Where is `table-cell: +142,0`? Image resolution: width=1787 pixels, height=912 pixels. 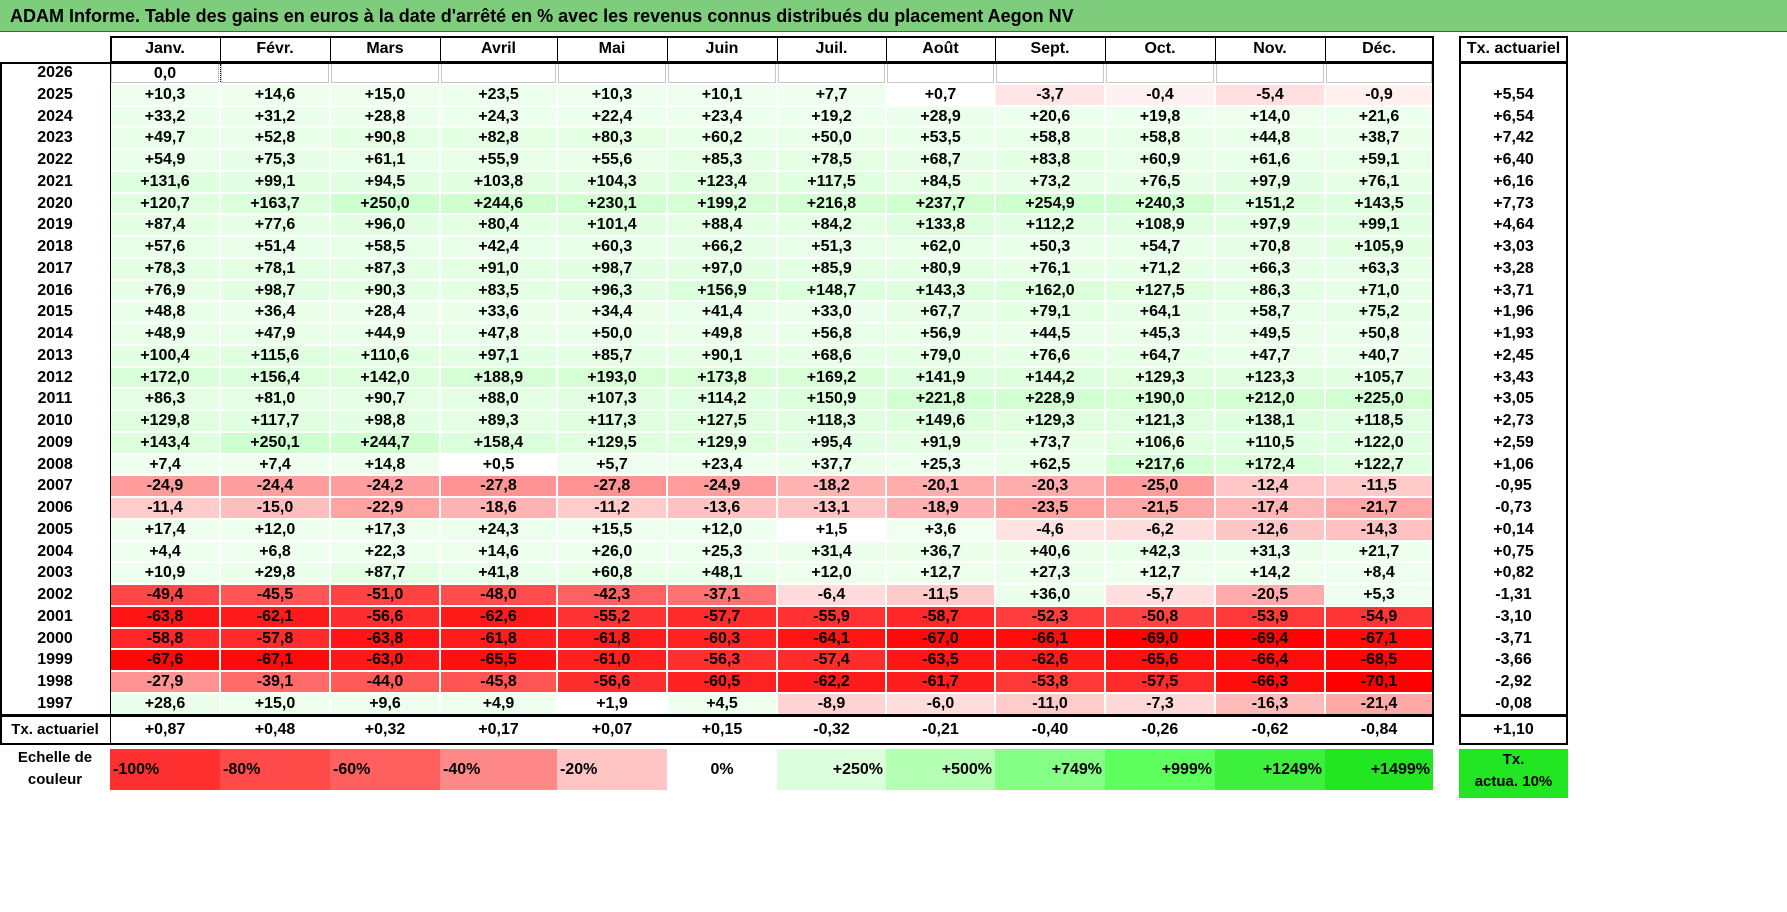 table-cell: +142,0 is located at coordinates (385, 377).